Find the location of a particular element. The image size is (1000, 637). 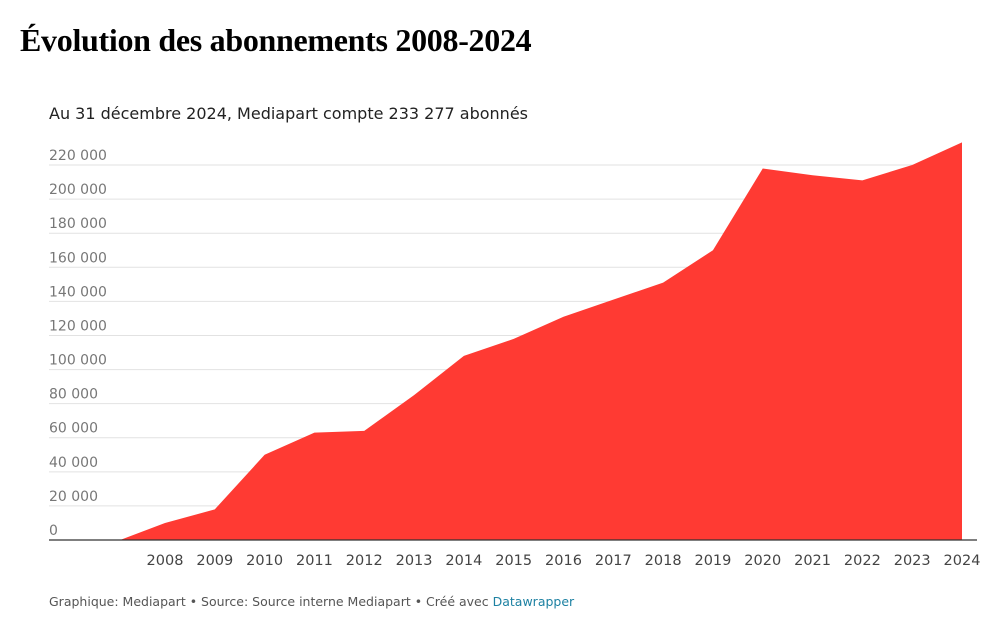

y-tick-label: 120 000 is located at coordinates (78, 326).